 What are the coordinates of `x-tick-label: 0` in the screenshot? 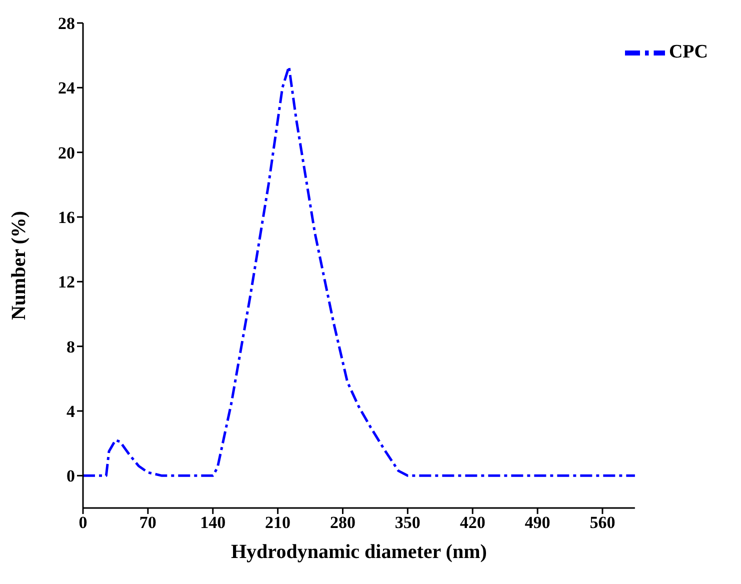 It's located at (83, 522).